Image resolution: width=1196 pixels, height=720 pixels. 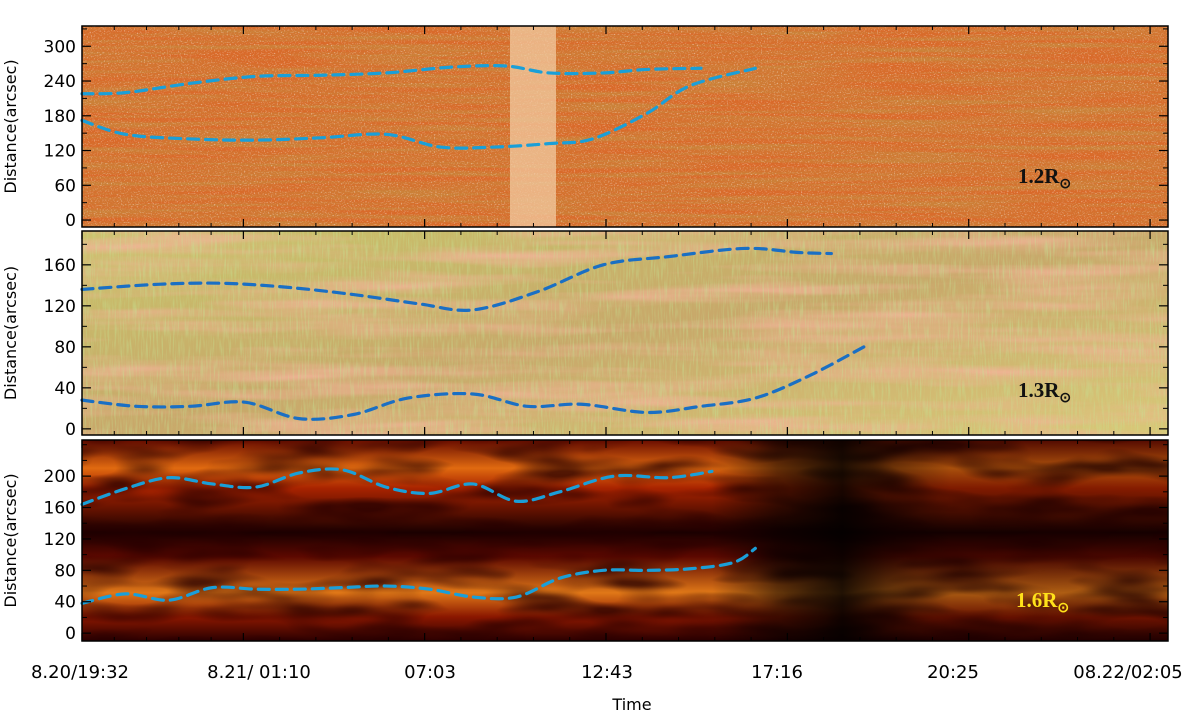 What do you see at coordinates (607, 672) in the screenshot?
I see `x-tick-label: 12:43` at bounding box center [607, 672].